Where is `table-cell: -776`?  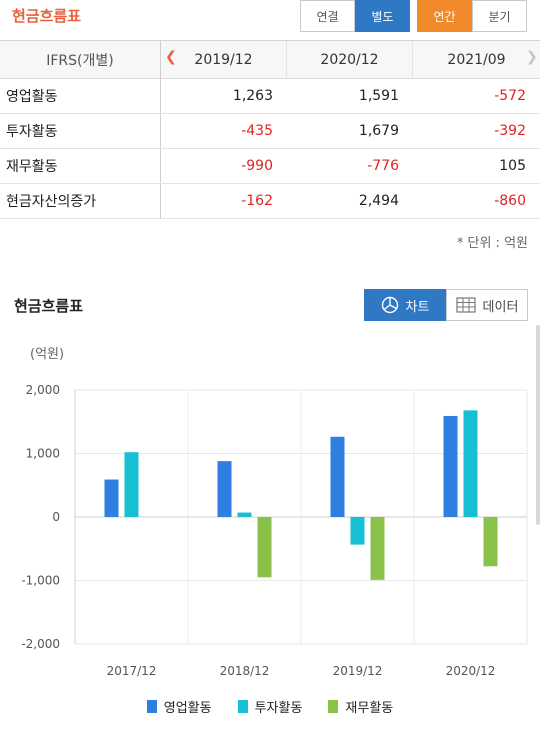
table-cell: -776 is located at coordinates (383, 166).